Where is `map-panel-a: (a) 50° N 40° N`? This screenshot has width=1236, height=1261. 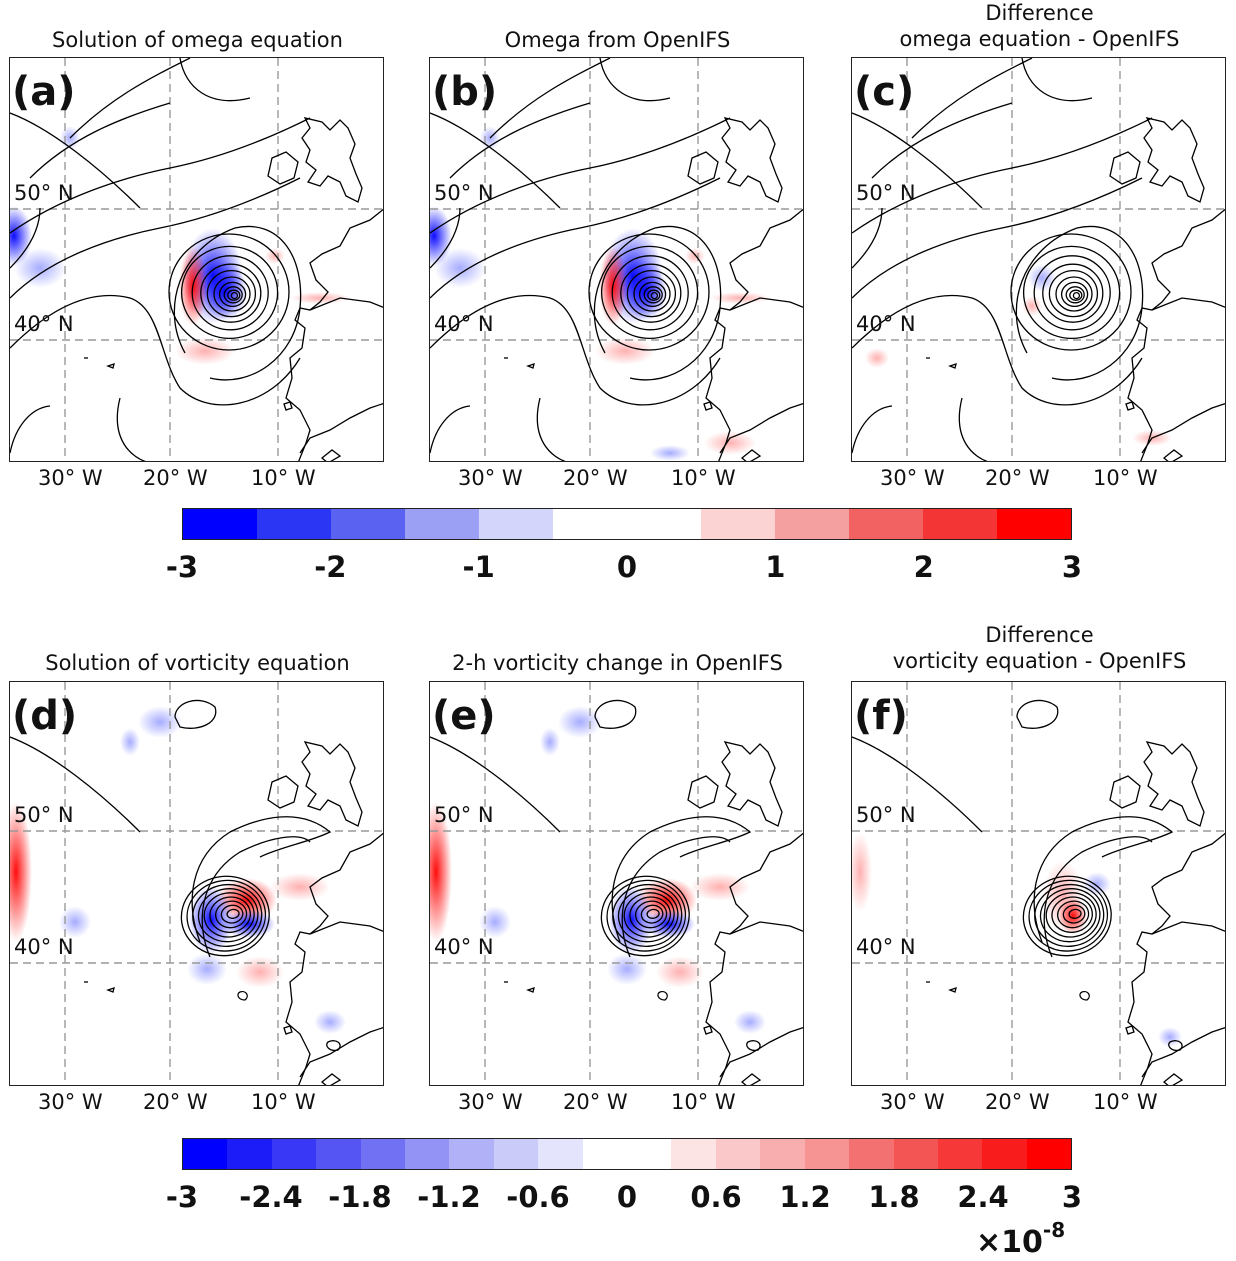 map-panel-a: (a) 50° N 40° N is located at coordinates (196, 259).